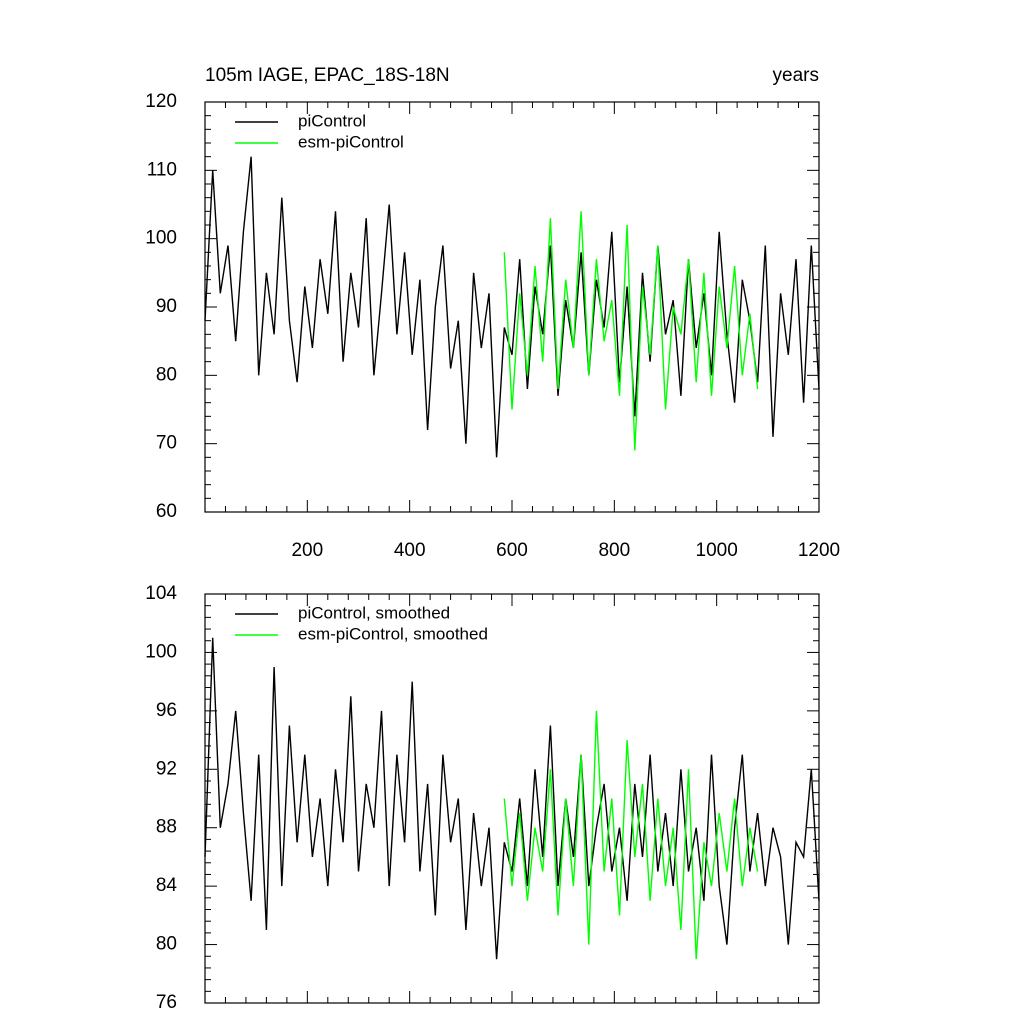 This screenshot has height=1024, width=1024. What do you see at coordinates (796, 75) in the screenshot?
I see `right-title: years` at bounding box center [796, 75].